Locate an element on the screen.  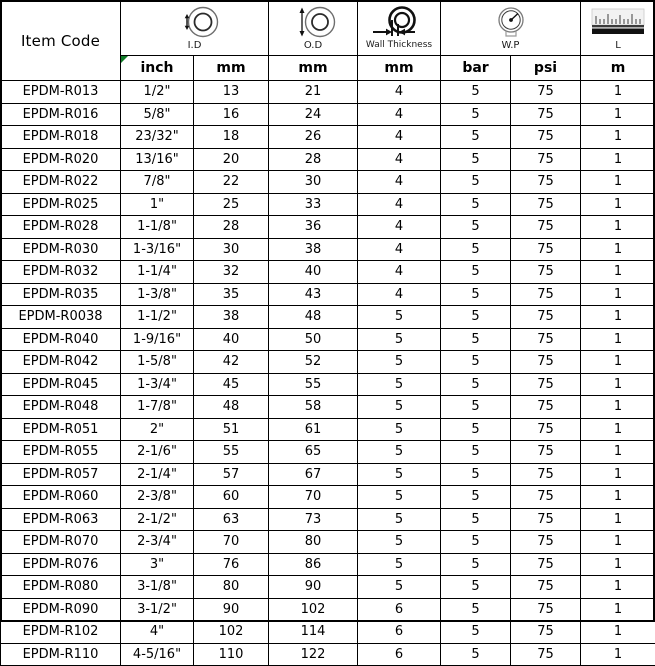
cell-item-code: EPDM-R045 is located at coordinates (61, 384).